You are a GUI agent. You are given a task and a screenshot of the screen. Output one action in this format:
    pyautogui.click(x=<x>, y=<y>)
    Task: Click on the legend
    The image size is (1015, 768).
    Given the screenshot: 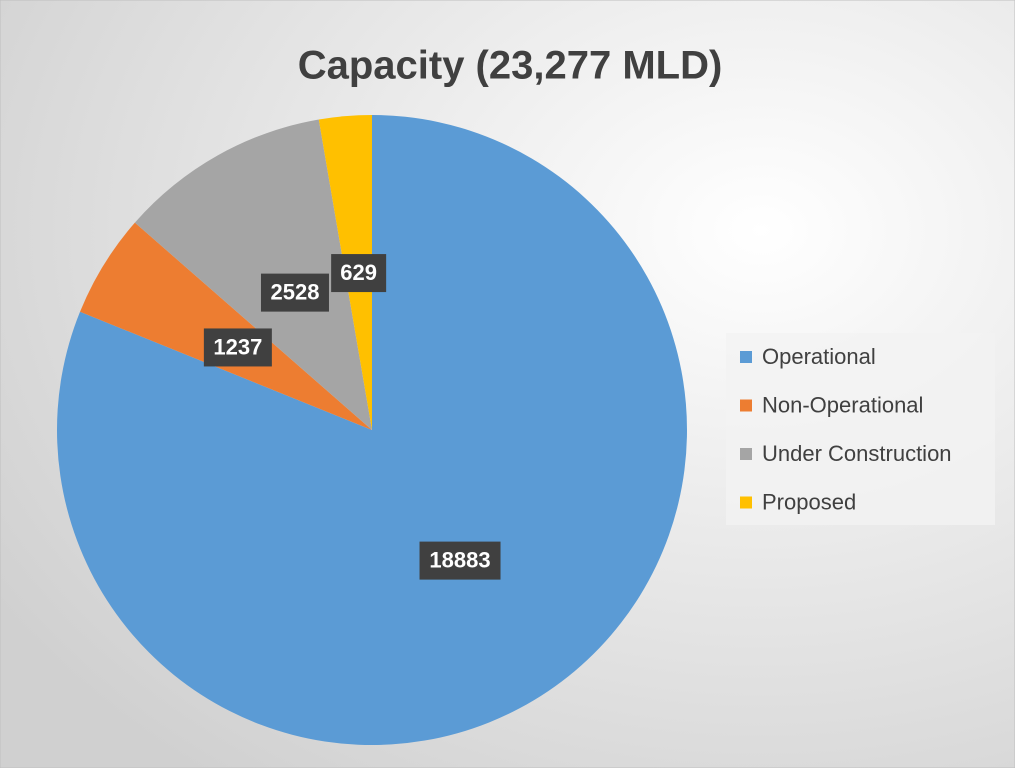 What is the action you would take?
    pyautogui.click(x=860, y=429)
    